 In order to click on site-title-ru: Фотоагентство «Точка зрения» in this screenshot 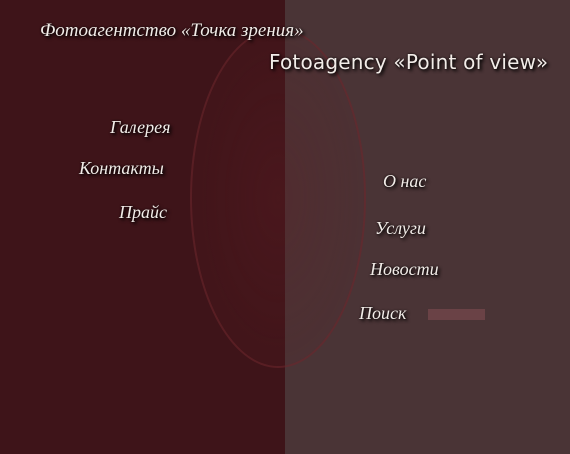, I will do `click(172, 30)`.